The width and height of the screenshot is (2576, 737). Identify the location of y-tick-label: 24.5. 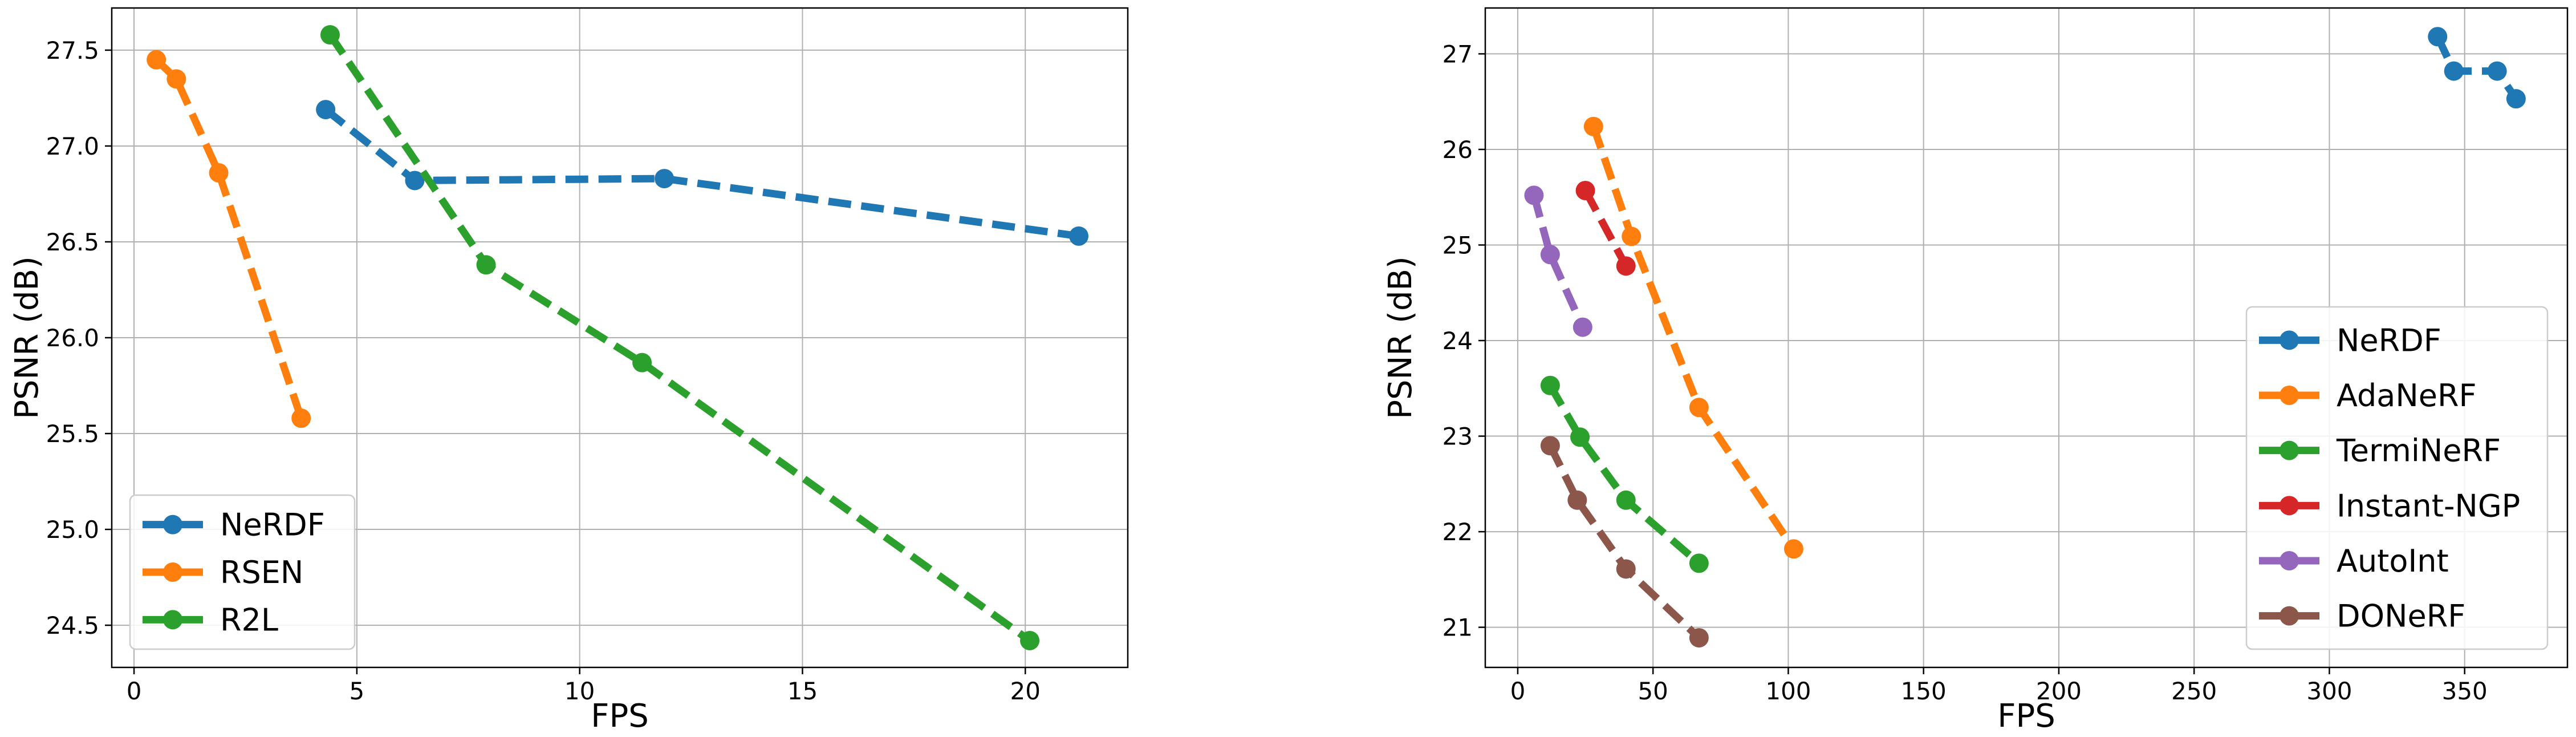
(72, 626).